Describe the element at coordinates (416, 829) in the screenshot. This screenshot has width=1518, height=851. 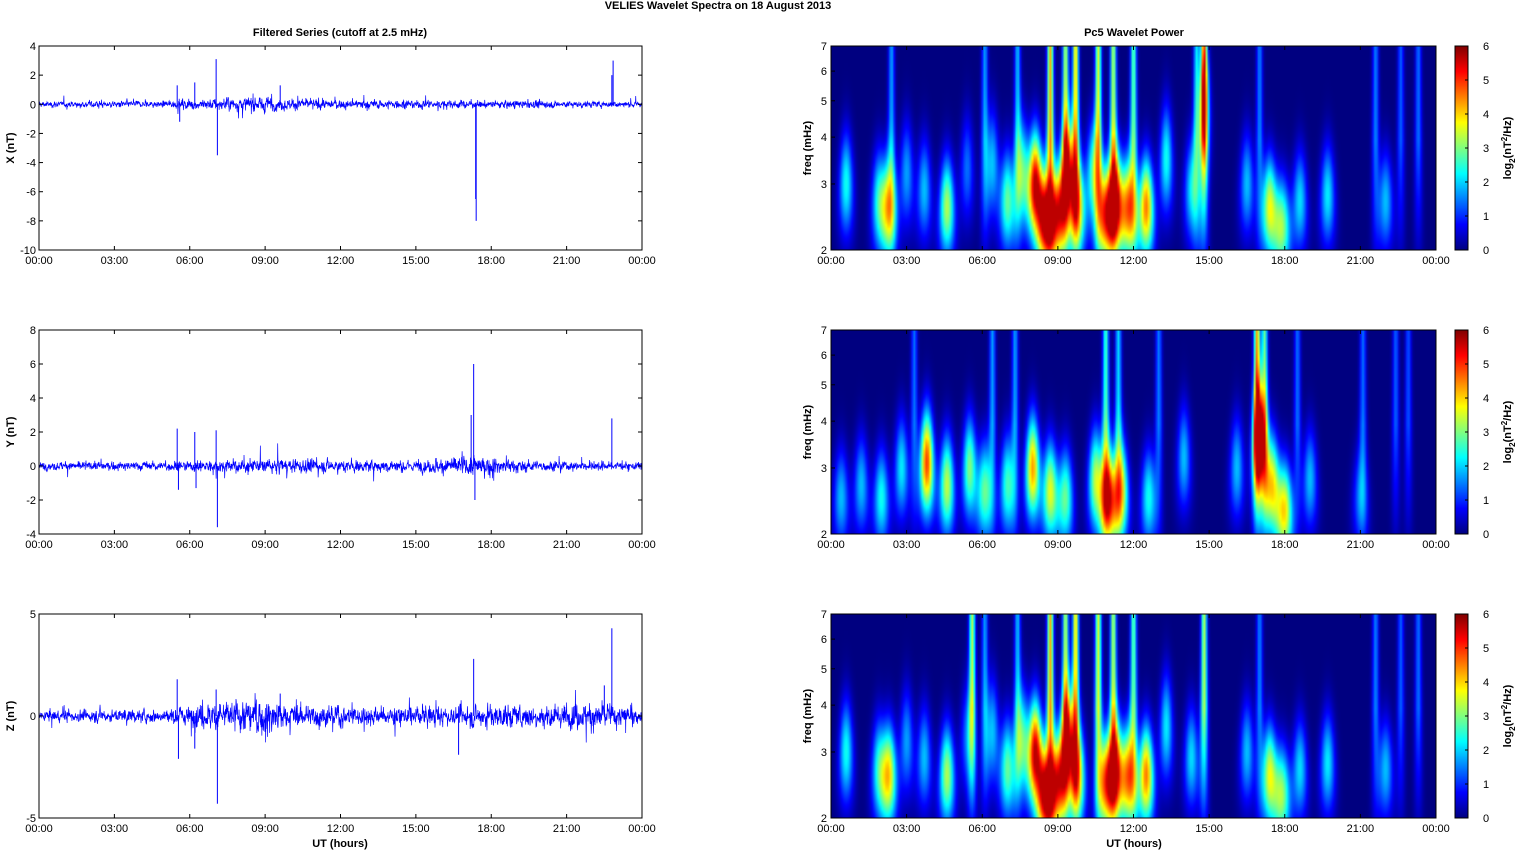
I see `ts-z-xtick-label: 15:00` at that location.